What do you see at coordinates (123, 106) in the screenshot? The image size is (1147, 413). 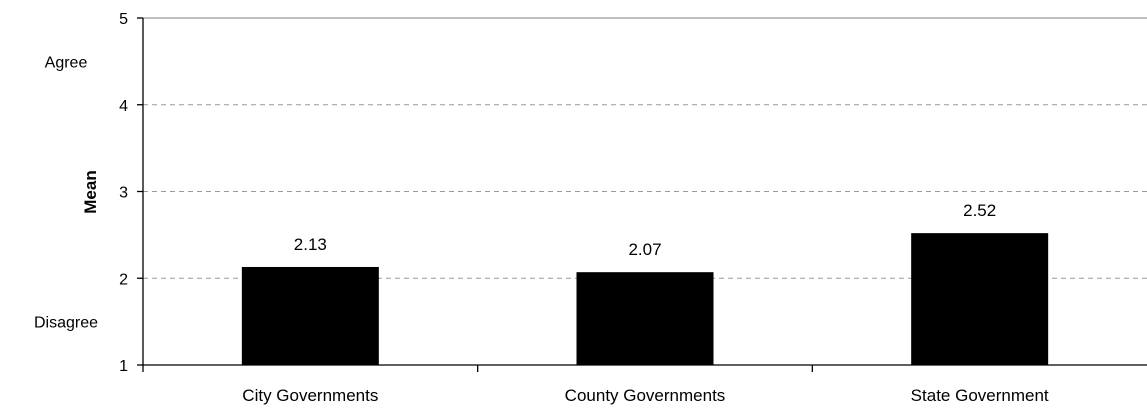 I see `y-tick-label: 4` at bounding box center [123, 106].